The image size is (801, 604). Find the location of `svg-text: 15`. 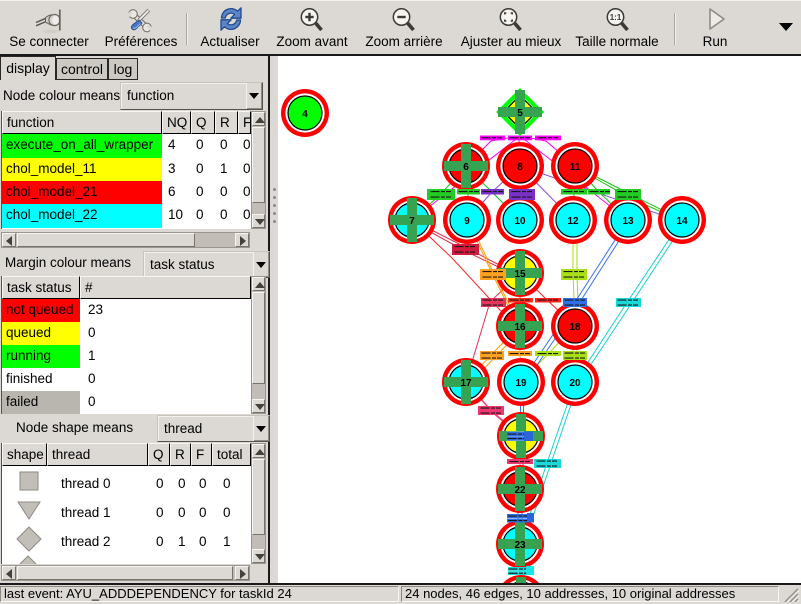

svg-text: 15 is located at coordinates (520, 274).